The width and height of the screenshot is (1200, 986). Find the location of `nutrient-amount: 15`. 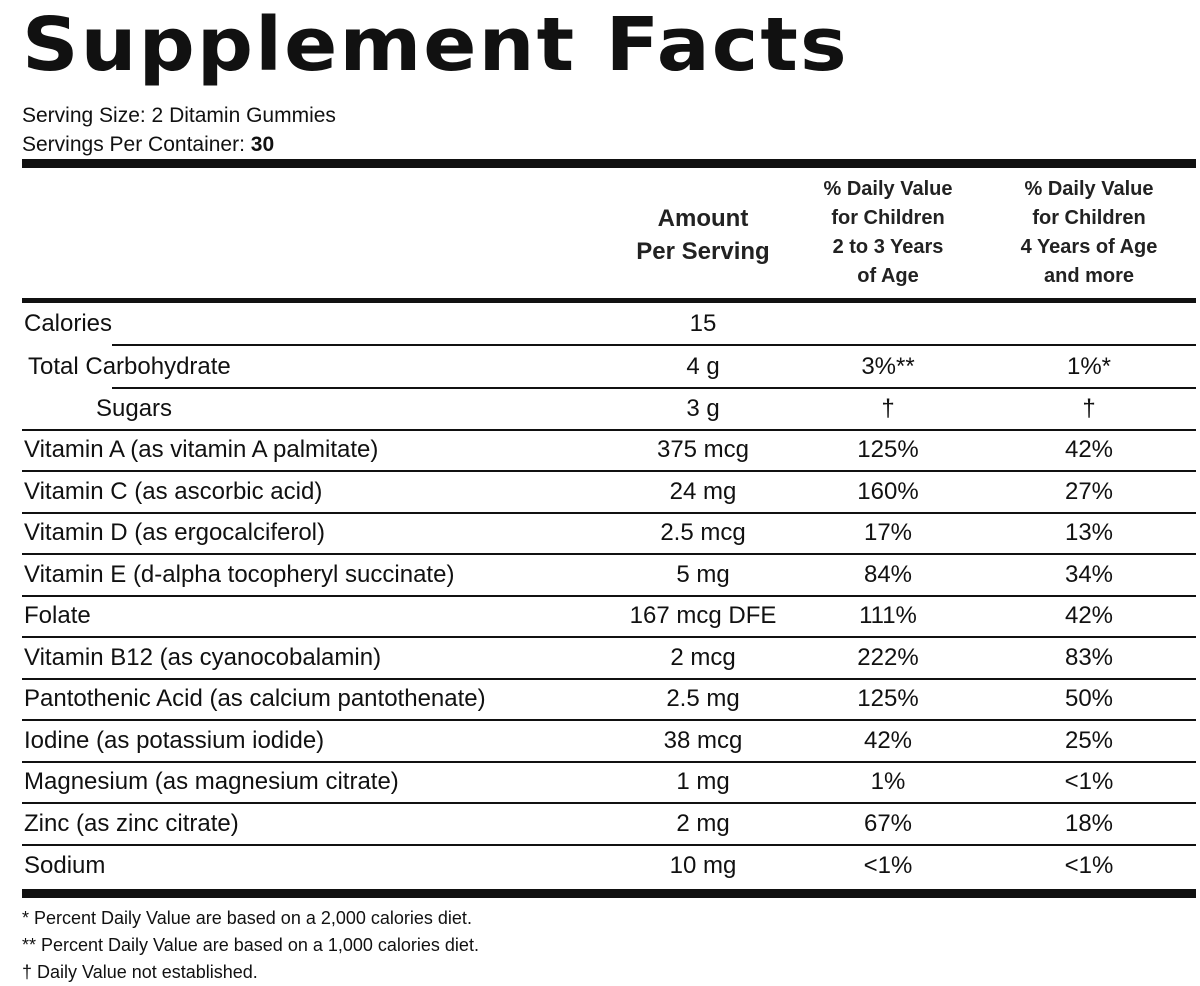

nutrient-amount: 15 is located at coordinates (703, 323).